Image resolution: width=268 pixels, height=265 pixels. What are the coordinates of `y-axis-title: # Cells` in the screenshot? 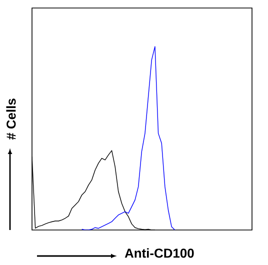 It's located at (11, 119).